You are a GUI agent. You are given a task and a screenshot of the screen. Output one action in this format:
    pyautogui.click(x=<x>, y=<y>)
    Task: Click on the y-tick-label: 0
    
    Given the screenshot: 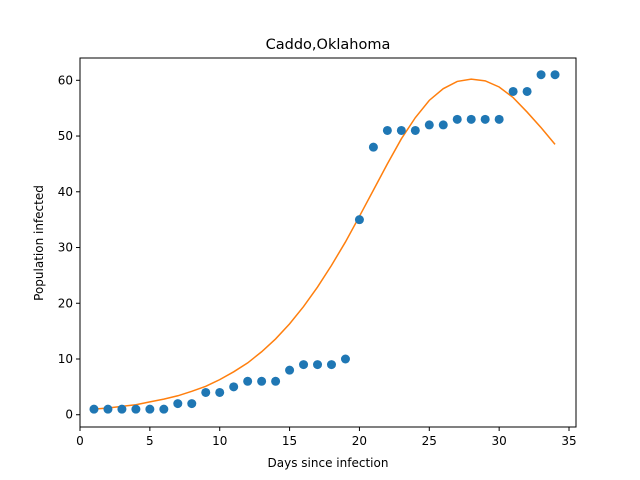 What is the action you would take?
    pyautogui.click(x=69, y=415)
    